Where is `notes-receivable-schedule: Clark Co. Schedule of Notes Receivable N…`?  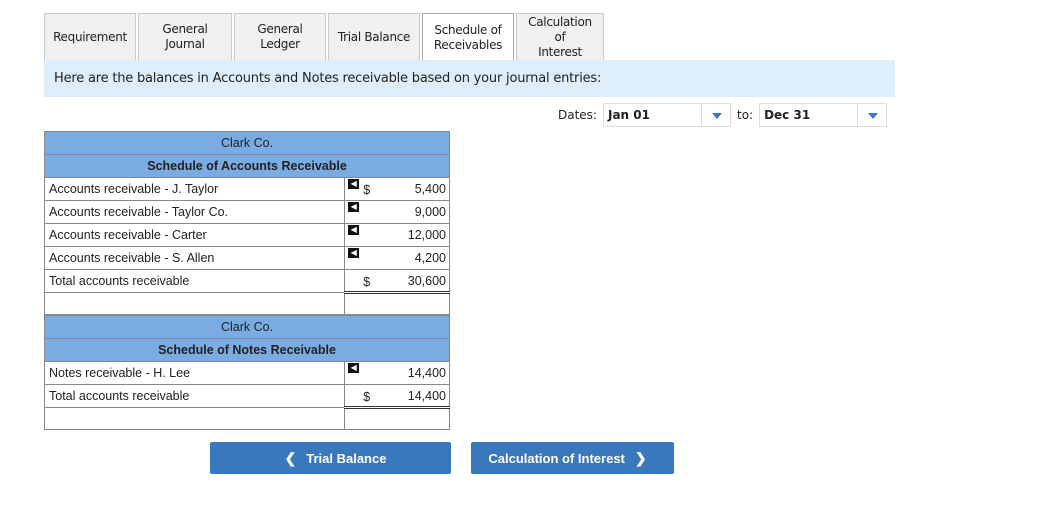 notes-receivable-schedule: Clark Co. Schedule of Notes Receivable N… is located at coordinates (246, 372).